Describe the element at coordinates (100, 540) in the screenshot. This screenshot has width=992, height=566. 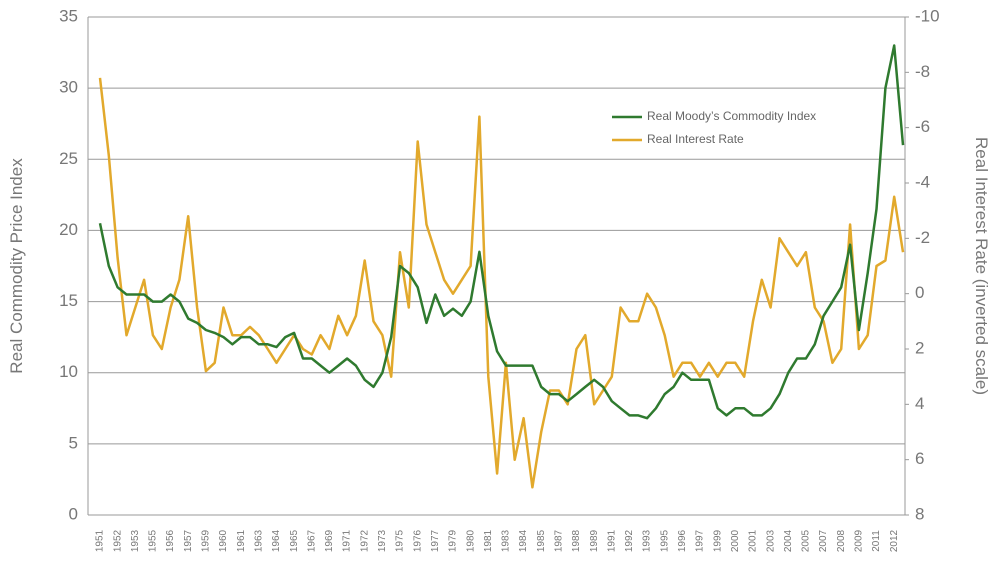
I see `x-tick-label: 1951` at that location.